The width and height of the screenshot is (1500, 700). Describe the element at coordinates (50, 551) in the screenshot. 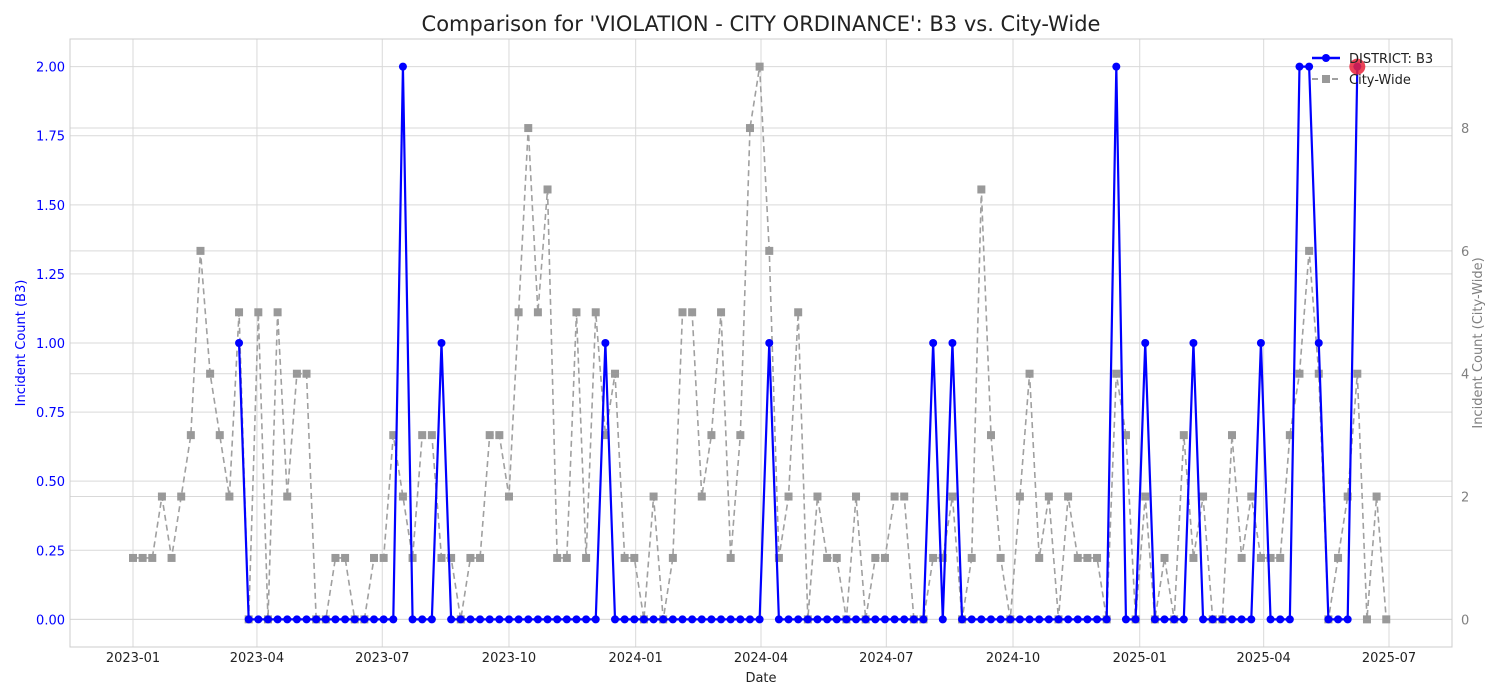

I see `y-left-tick-label: 0.25` at that location.